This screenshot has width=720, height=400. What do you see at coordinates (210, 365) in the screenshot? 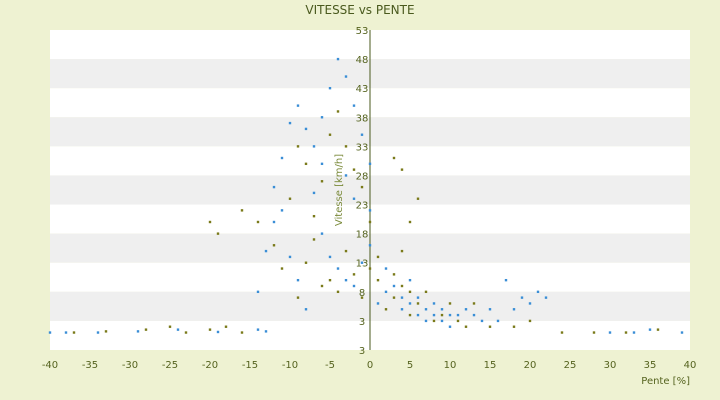
I see `x-tick-label: -20` at bounding box center [210, 365].